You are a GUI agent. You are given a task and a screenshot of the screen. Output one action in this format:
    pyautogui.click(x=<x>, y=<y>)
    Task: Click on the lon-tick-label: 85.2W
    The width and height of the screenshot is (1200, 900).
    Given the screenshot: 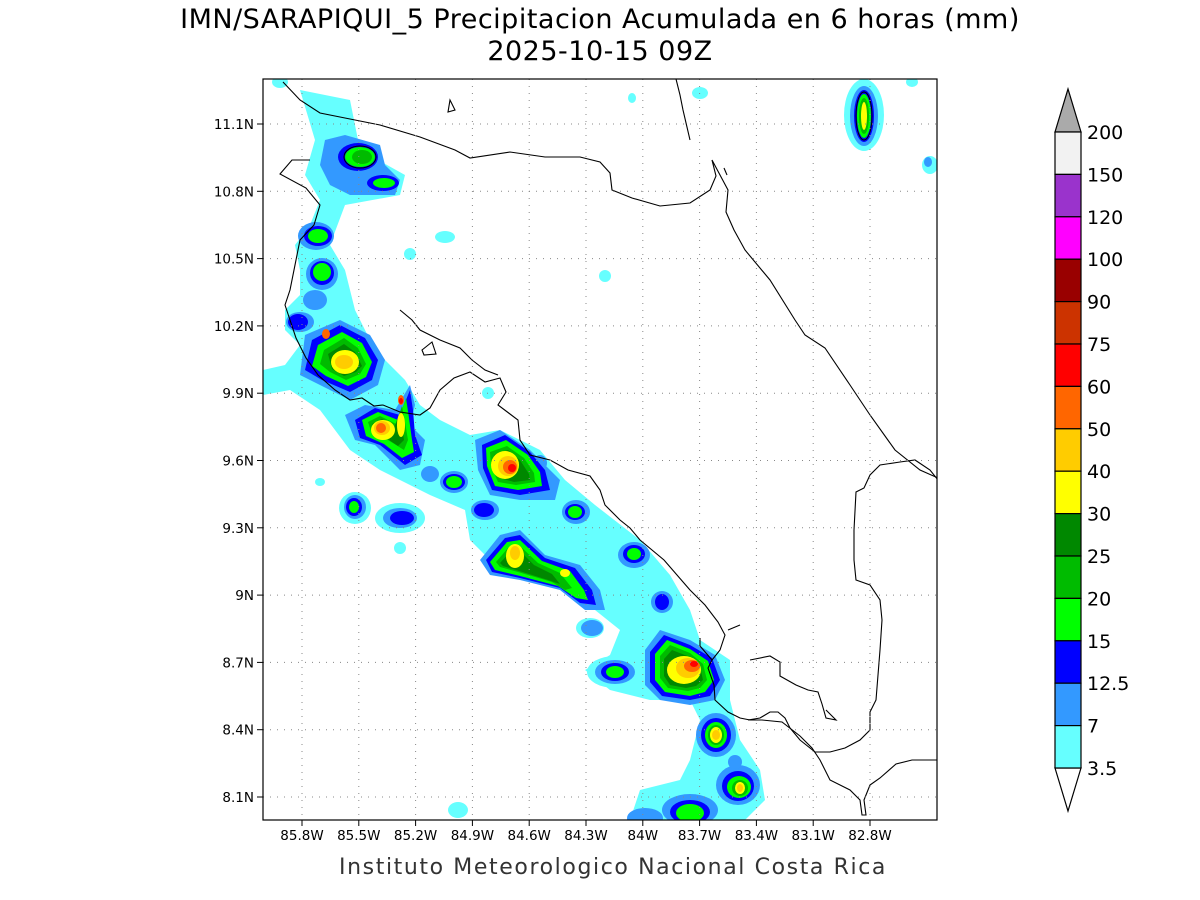 What is the action you would take?
    pyautogui.click(x=415, y=836)
    